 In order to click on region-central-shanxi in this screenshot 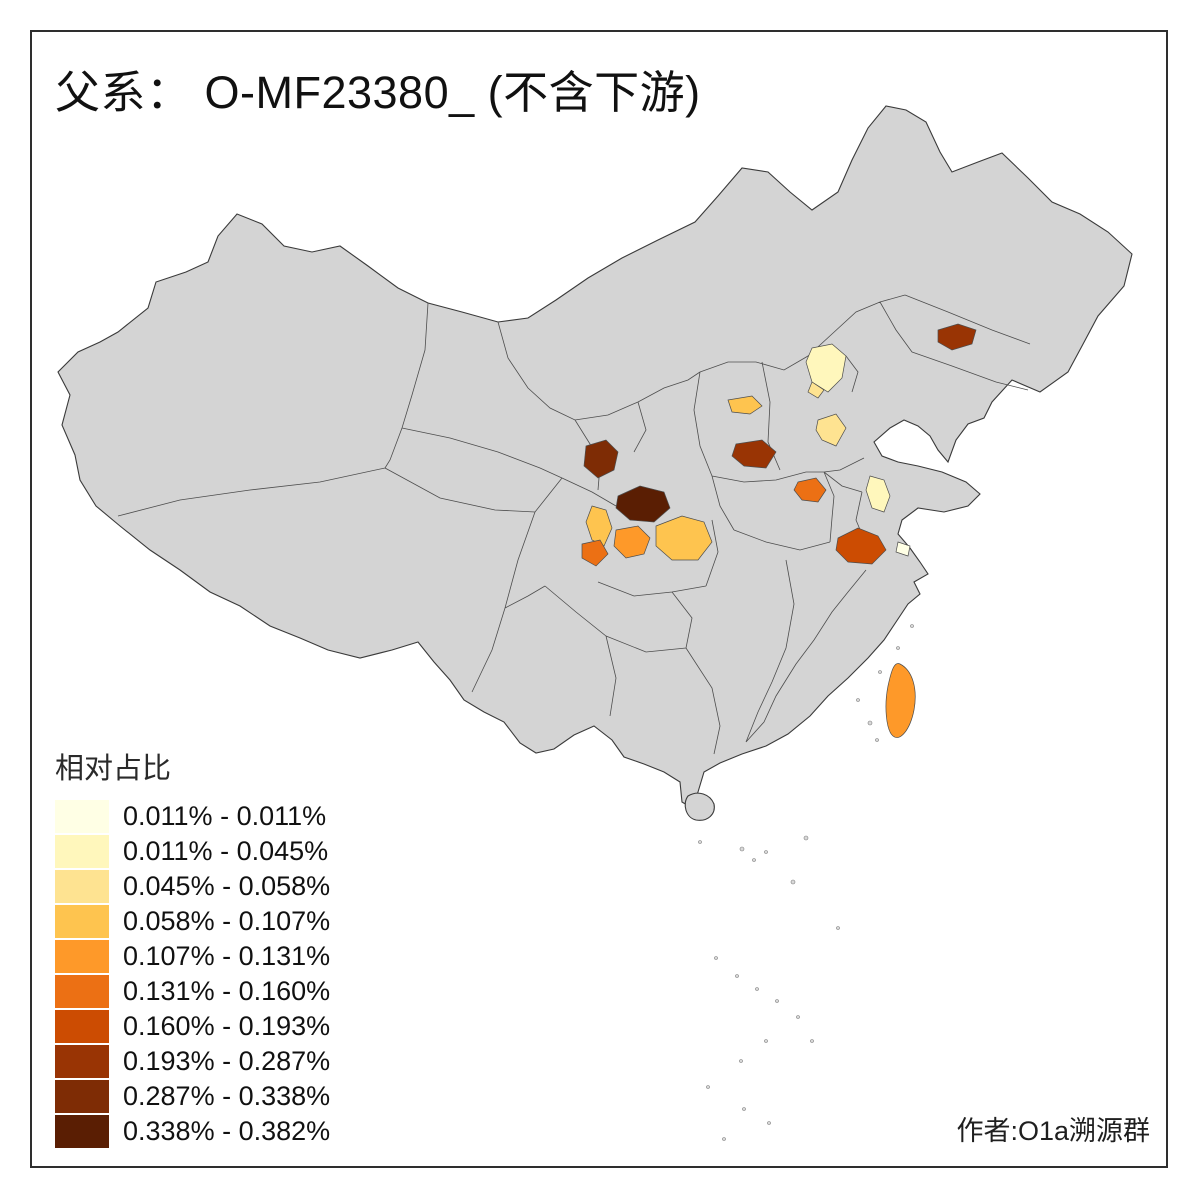, I will do `click(745, 405)`.